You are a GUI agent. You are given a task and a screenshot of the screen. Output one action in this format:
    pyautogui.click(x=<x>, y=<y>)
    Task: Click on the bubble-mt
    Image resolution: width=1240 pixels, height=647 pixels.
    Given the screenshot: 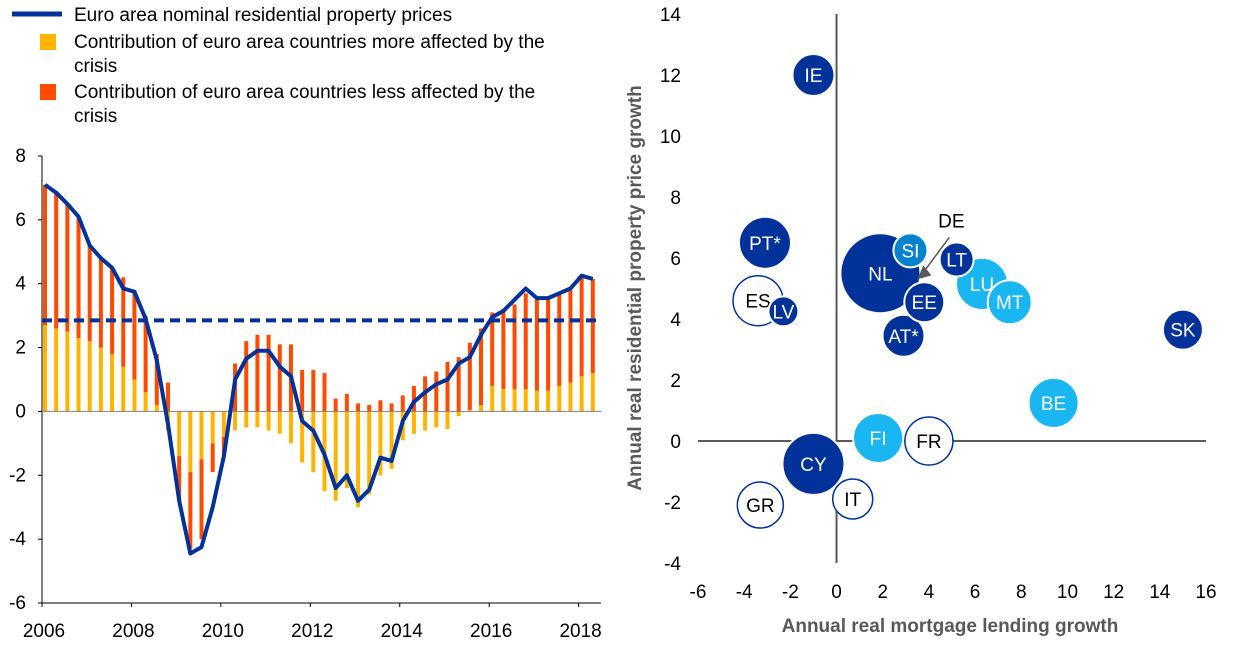 What is the action you would take?
    pyautogui.click(x=1009, y=302)
    